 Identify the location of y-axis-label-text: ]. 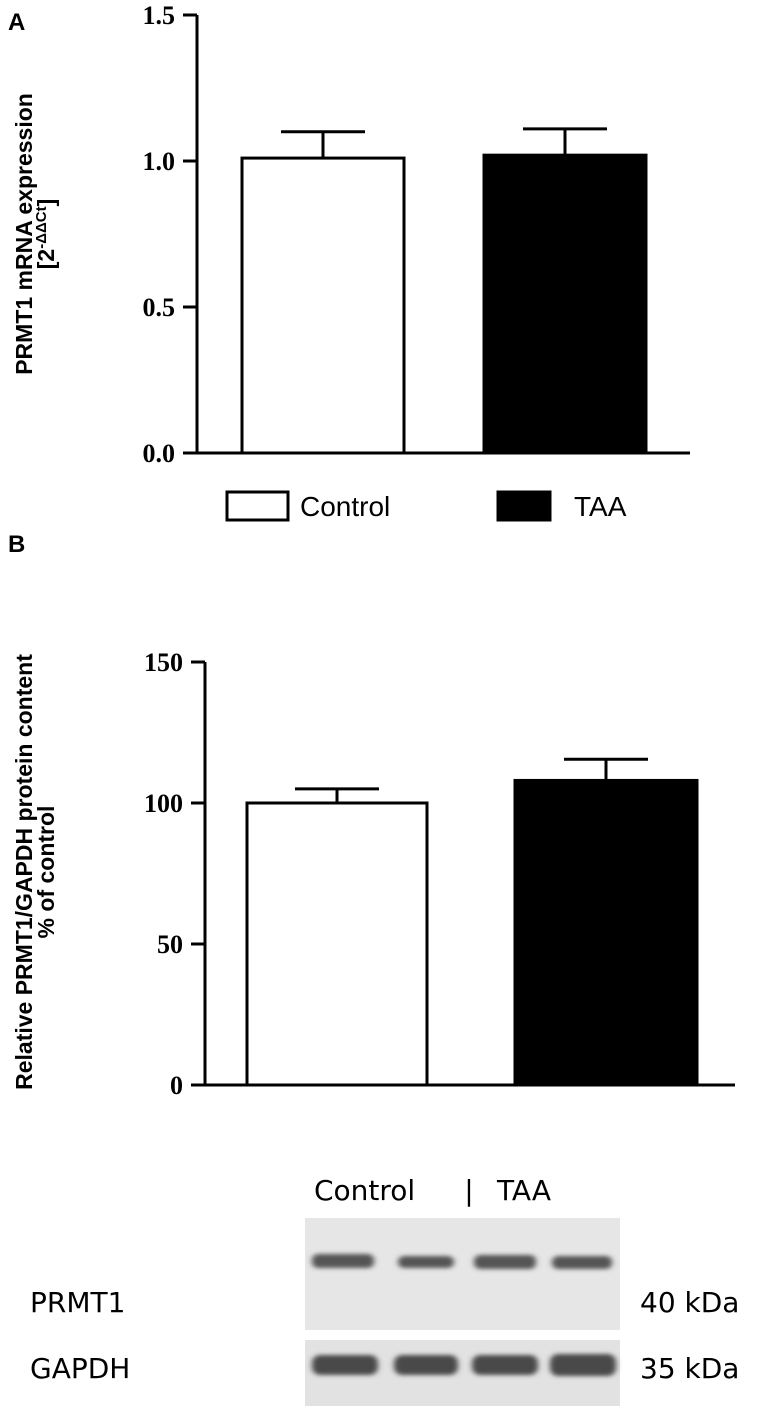
(46, 203).